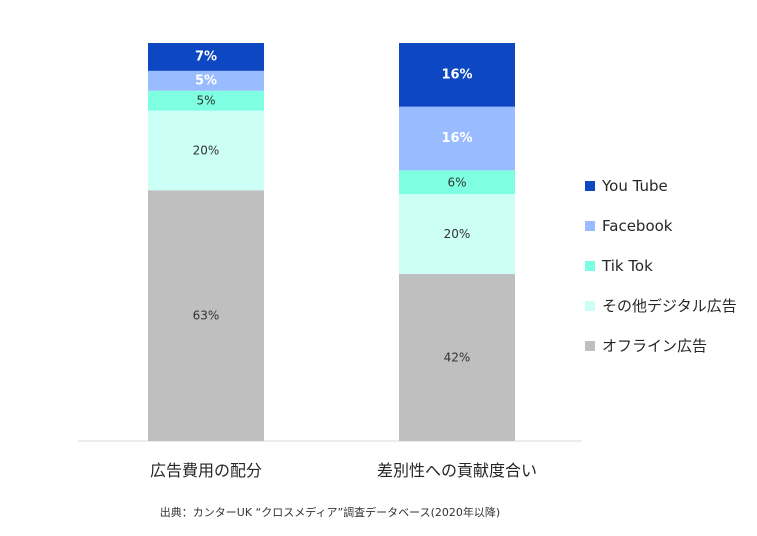  Describe the element at coordinates (634, 186) in the screenshot. I see `legend-label: You Tube` at that location.